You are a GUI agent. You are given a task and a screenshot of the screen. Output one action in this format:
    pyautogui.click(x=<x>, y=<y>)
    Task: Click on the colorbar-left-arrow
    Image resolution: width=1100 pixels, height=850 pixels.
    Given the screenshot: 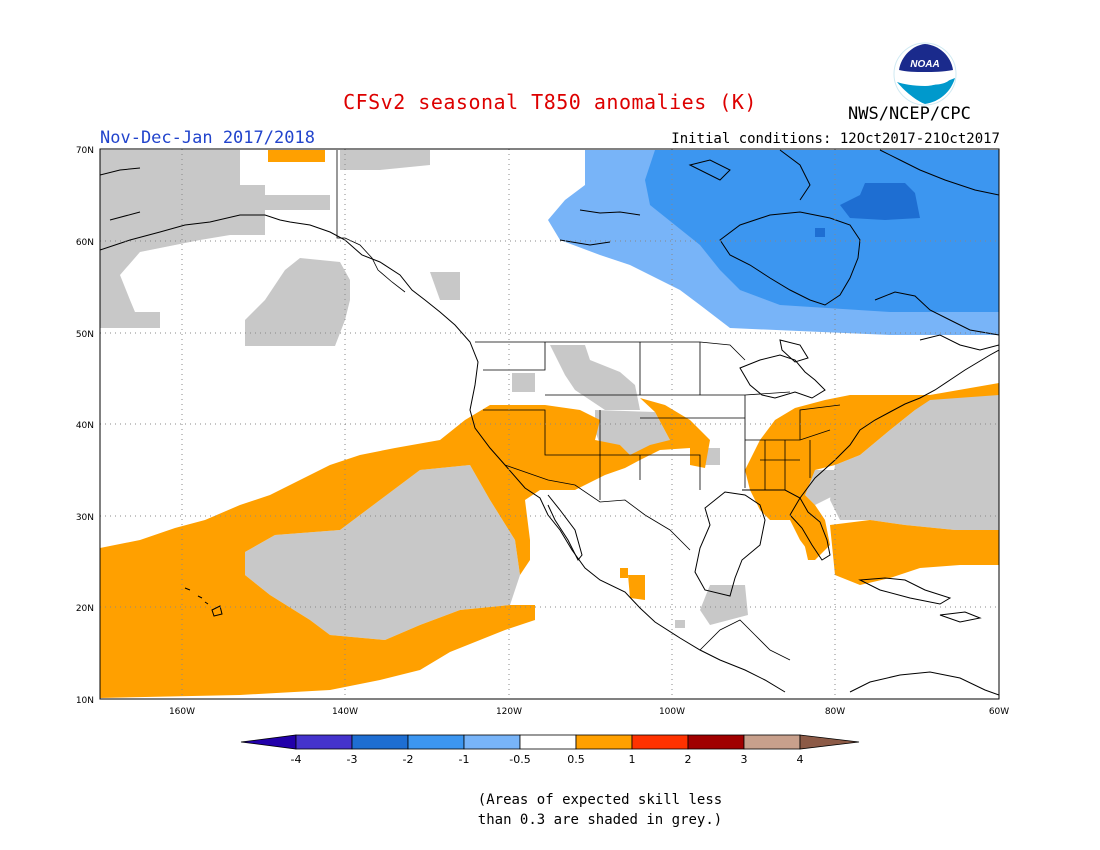 What is the action you would take?
    pyautogui.click(x=268, y=742)
    